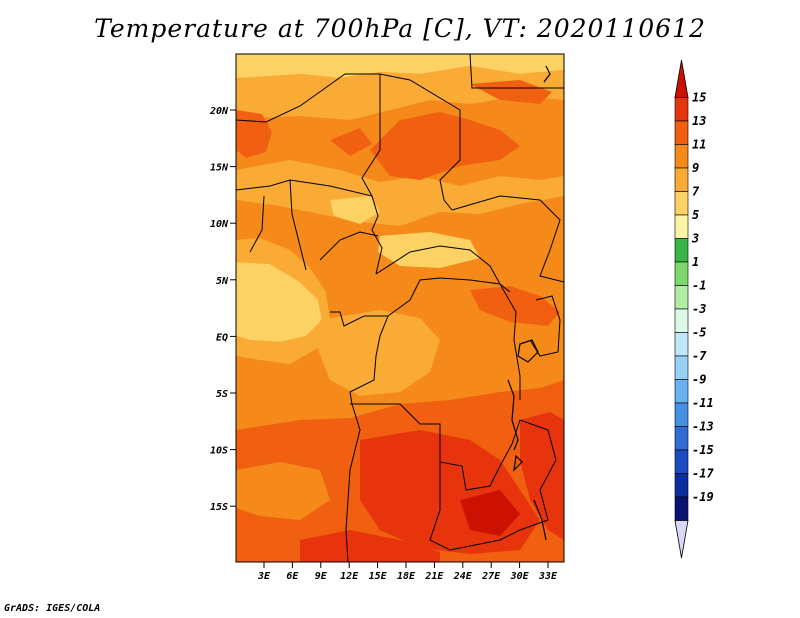  Describe the element at coordinates (699, 309) in the screenshot. I see `colorbar-label: -3` at that location.